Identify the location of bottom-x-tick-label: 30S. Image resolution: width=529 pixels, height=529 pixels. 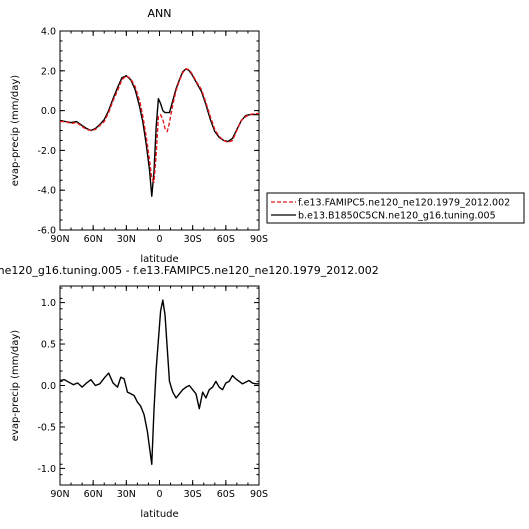
(193, 494).